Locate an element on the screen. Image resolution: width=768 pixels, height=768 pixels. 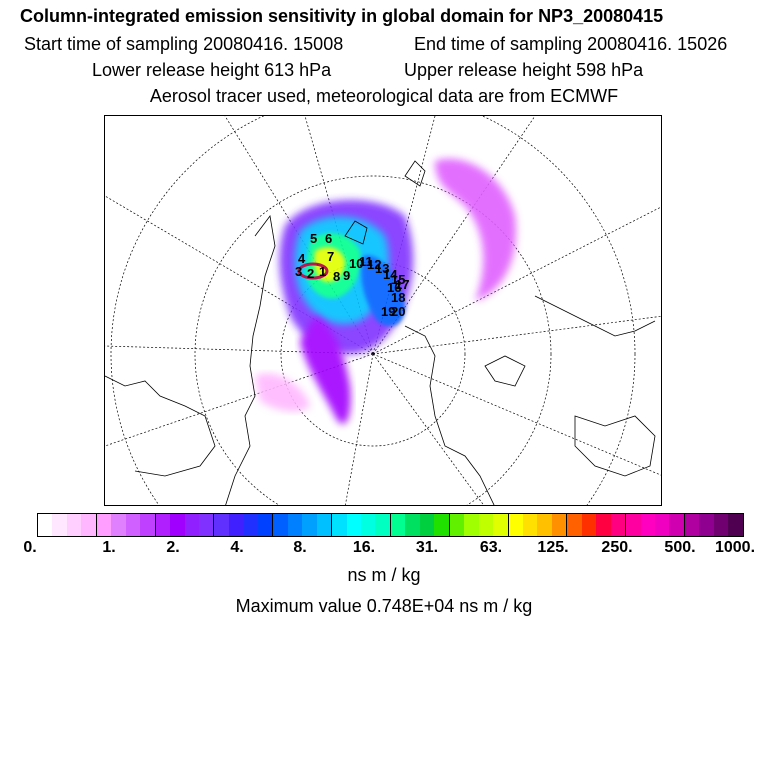
colorbar-unit: ns m / kg is located at coordinates (384, 575).